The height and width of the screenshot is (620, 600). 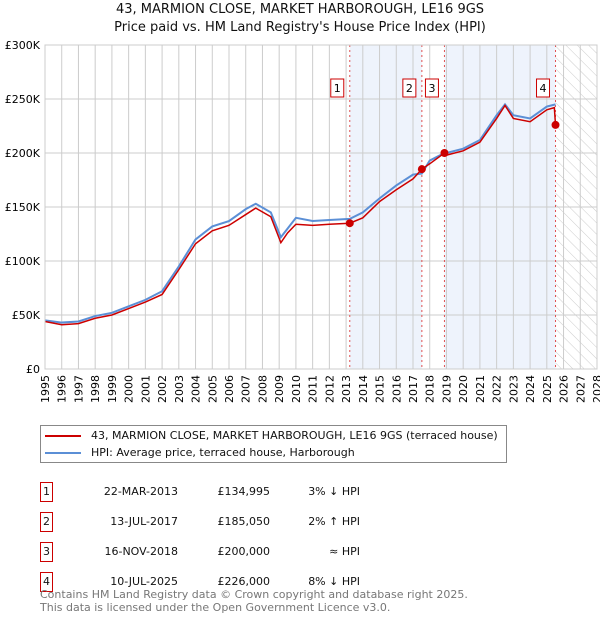 What do you see at coordinates (413, 389) in the screenshot?
I see `x-tick-label: 2017` at bounding box center [413, 389].